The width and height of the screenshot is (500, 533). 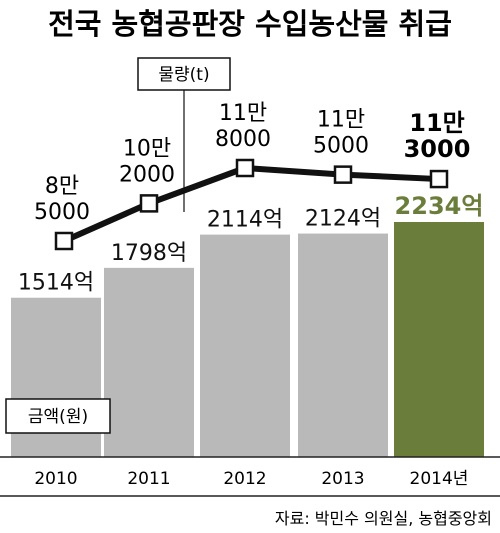 I want to click on bar-unit-label: 금액(원), so click(x=58, y=417).